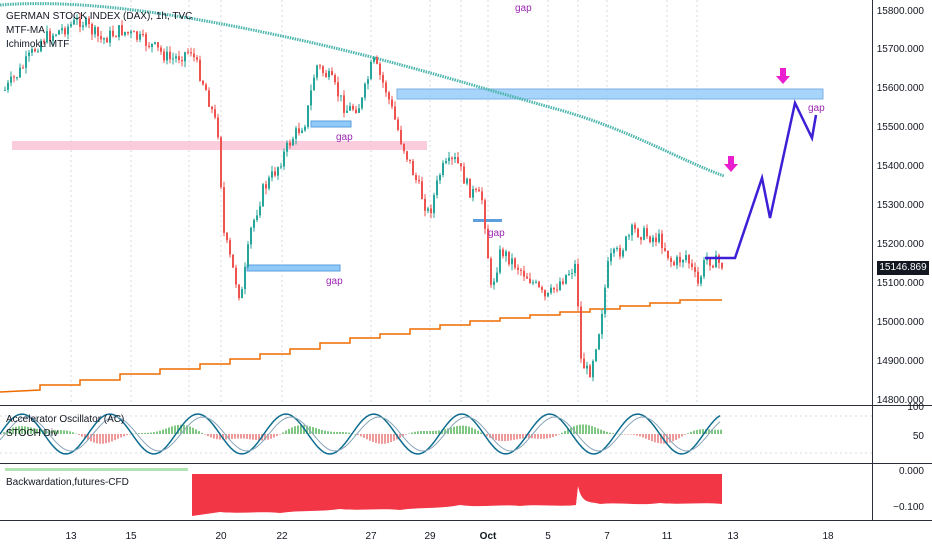 The width and height of the screenshot is (932, 550). Describe the element at coordinates (918, 436) in the screenshot. I see `osc-tick: 50` at that location.